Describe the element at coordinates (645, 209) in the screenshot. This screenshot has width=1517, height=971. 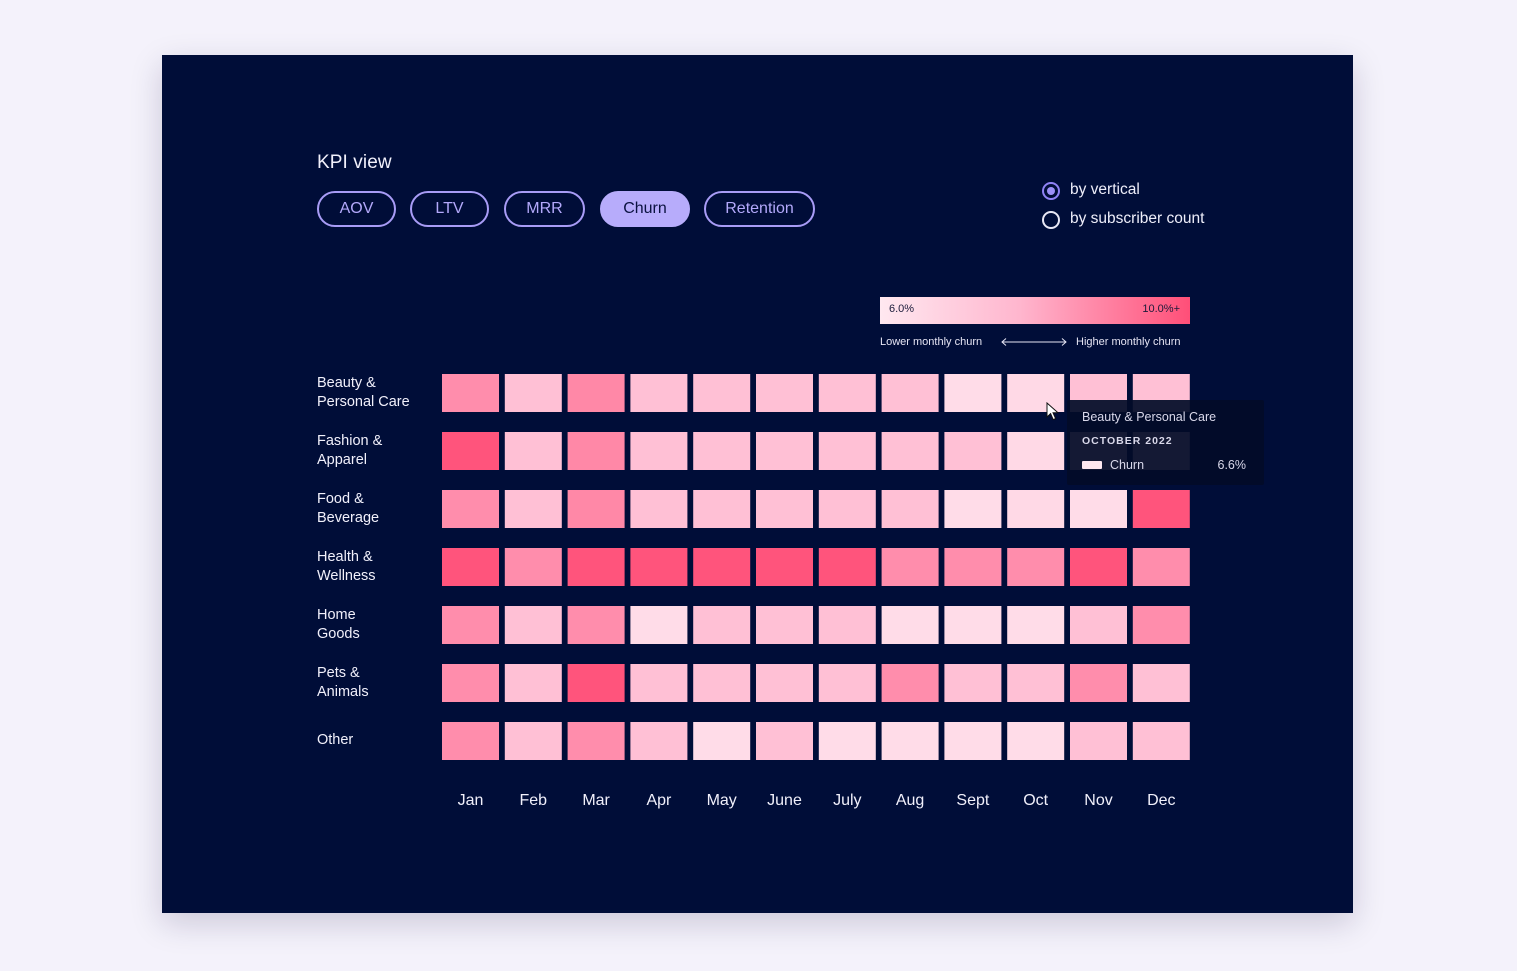
I see `churn-button: Churn` at that location.